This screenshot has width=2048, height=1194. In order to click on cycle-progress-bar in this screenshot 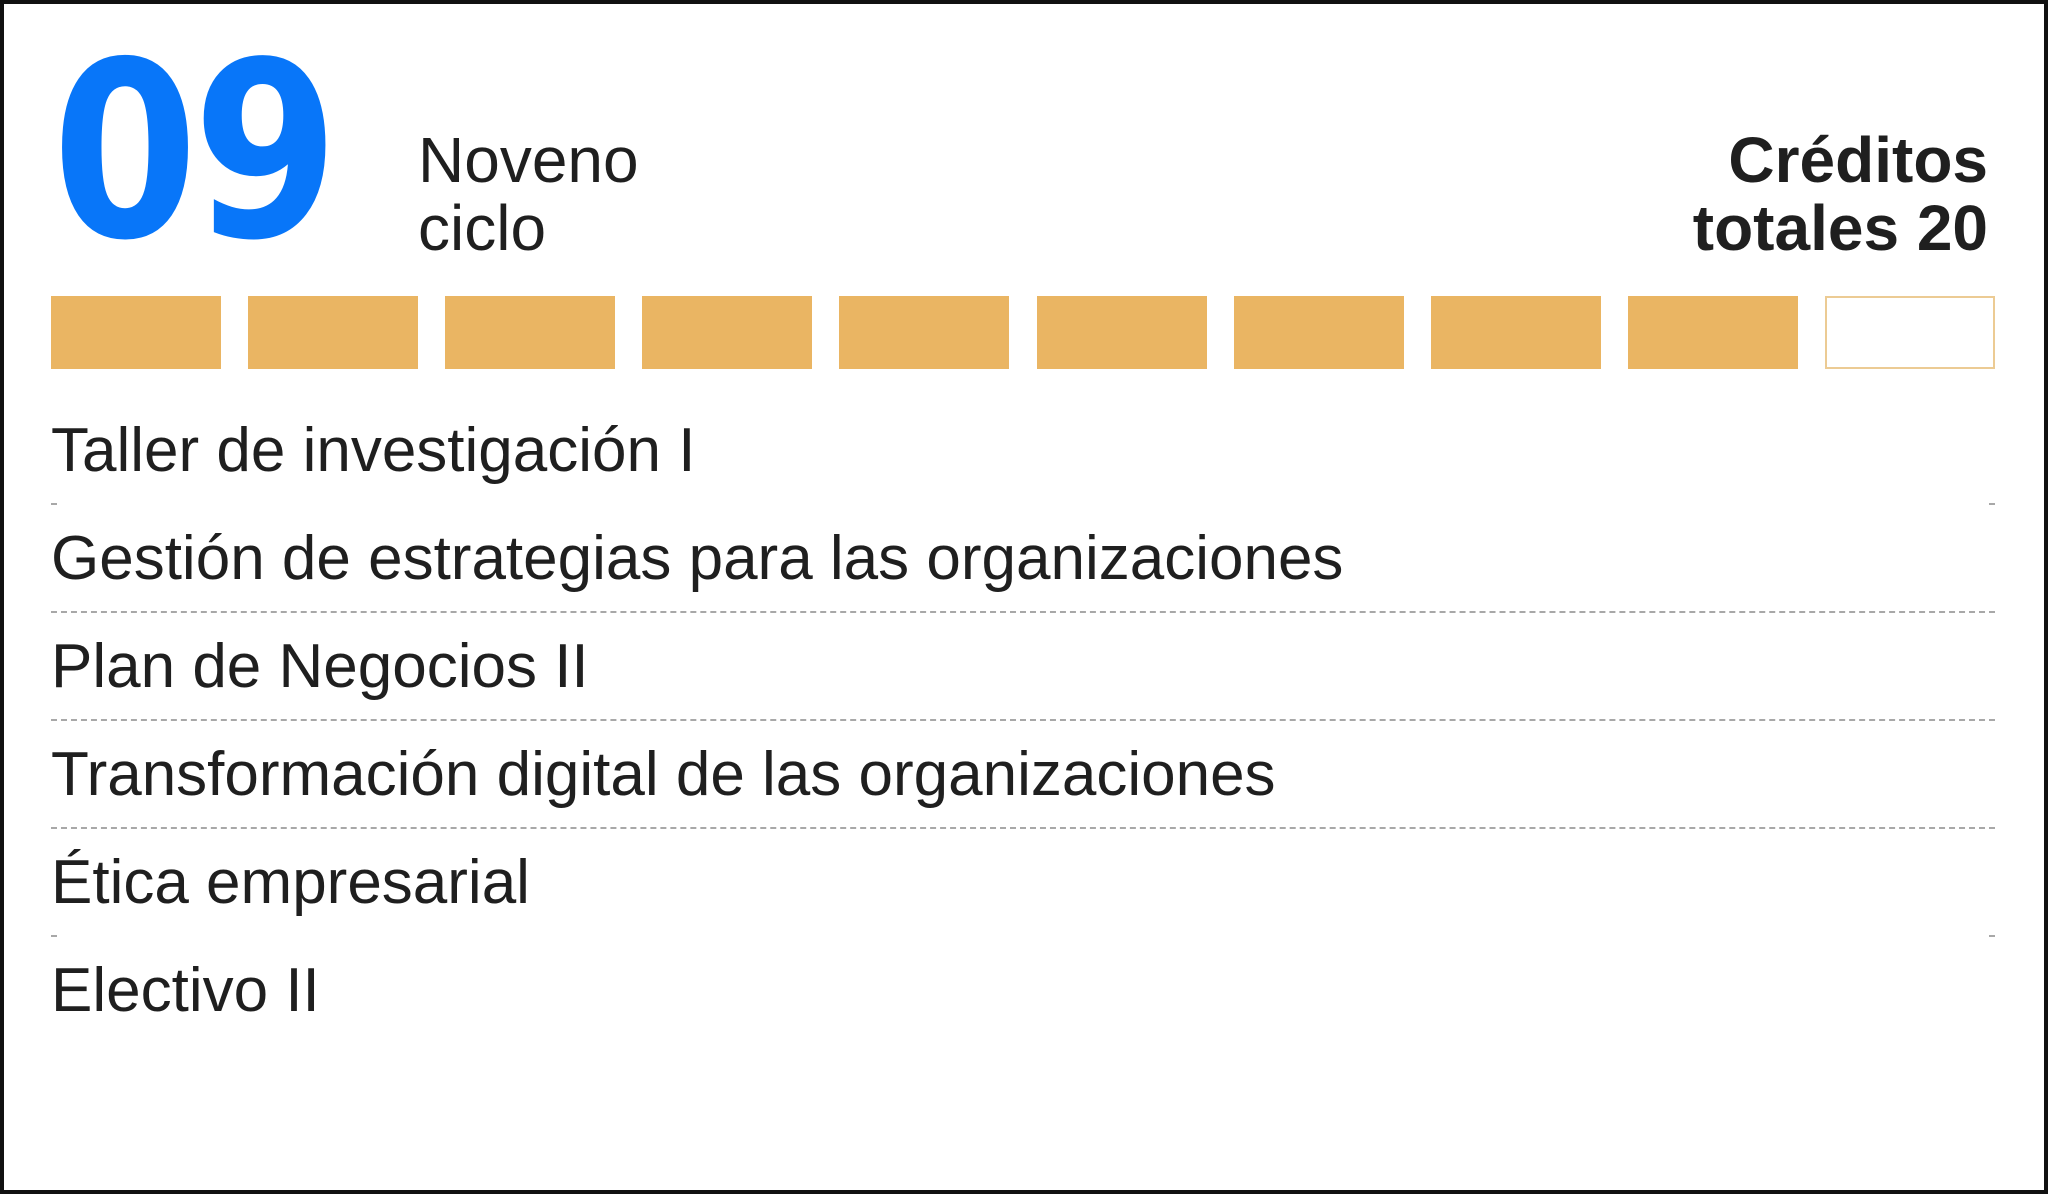, I will do `click(1023, 332)`.